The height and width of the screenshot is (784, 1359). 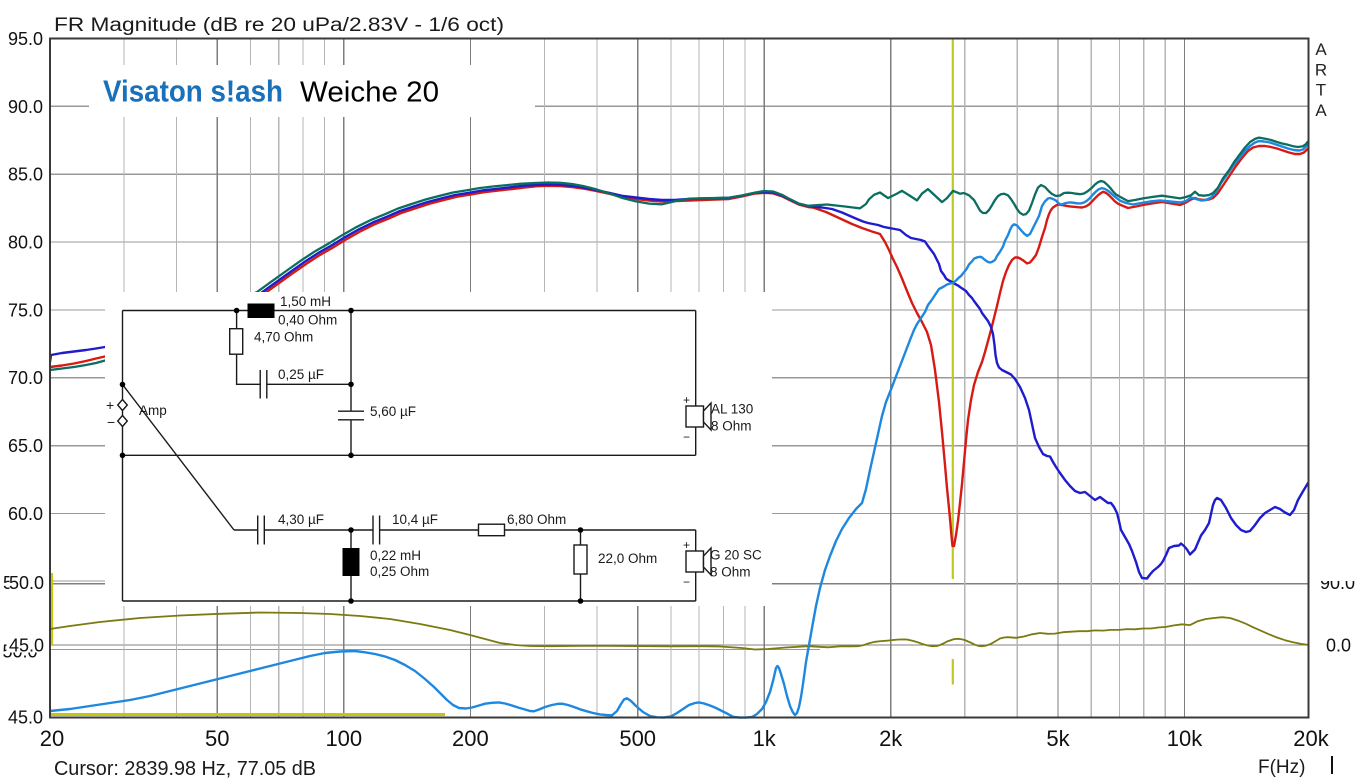 What do you see at coordinates (301, 519) in the screenshot?
I see `svg-text: 4,30 µF` at bounding box center [301, 519].